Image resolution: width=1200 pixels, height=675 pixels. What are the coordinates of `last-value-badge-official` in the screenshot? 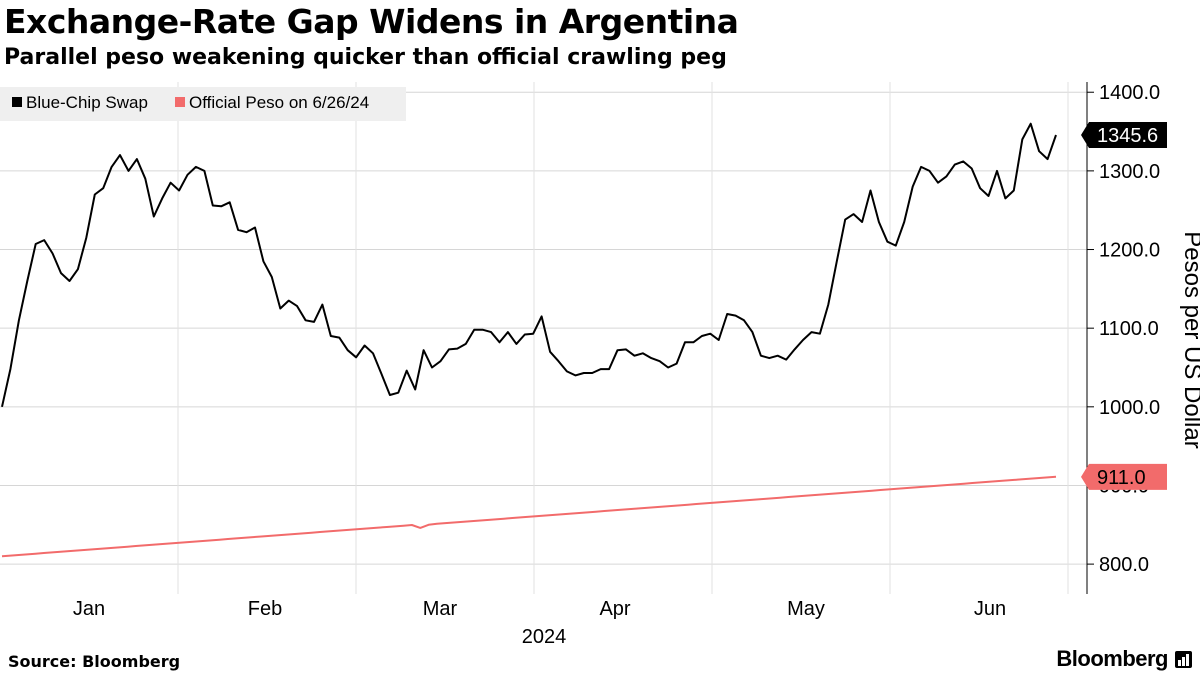 It's located at (1124, 476).